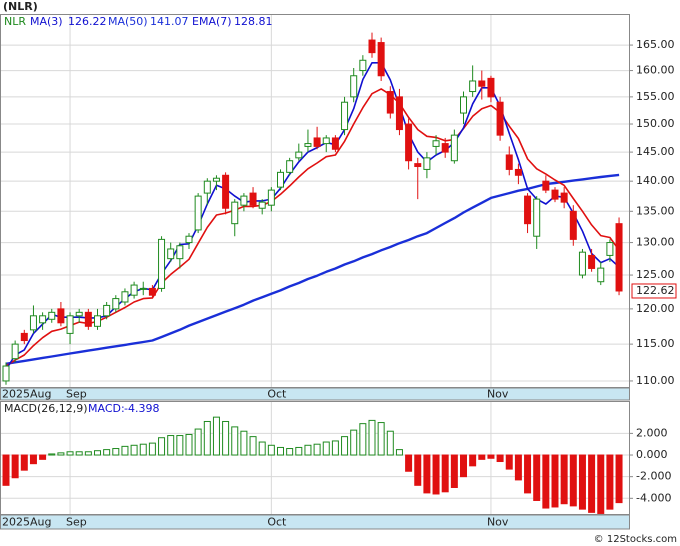  What do you see at coordinates (128, 21) in the screenshot?
I see `legend-name: MA(50)` at bounding box center [128, 21].